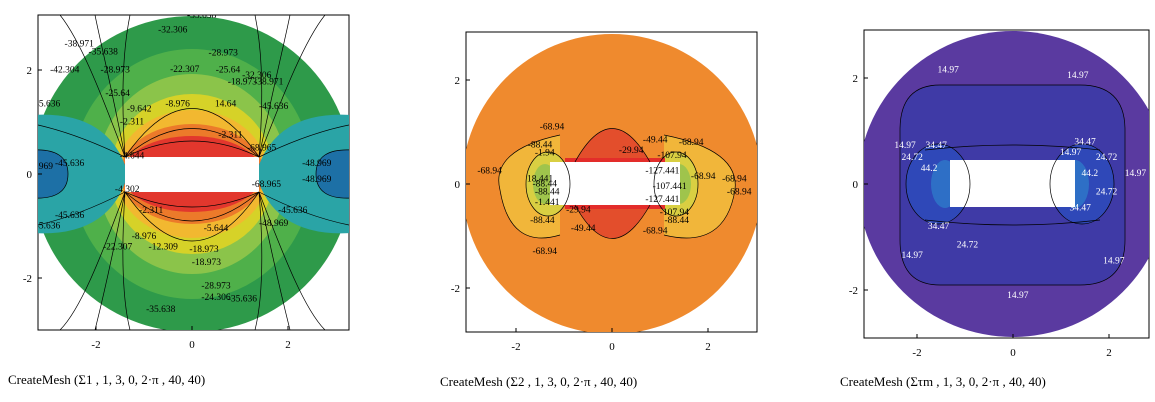 This screenshot has width=1155, height=402. I want to click on chart-caption: CreateMesh (Σ2 , 1, 3, 0, 2·π , 40, 40), so click(538, 381).